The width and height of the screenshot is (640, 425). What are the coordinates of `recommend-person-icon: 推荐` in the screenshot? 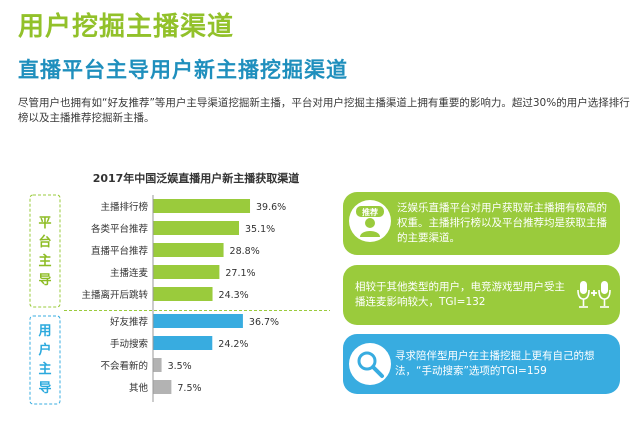 It's located at (370, 221).